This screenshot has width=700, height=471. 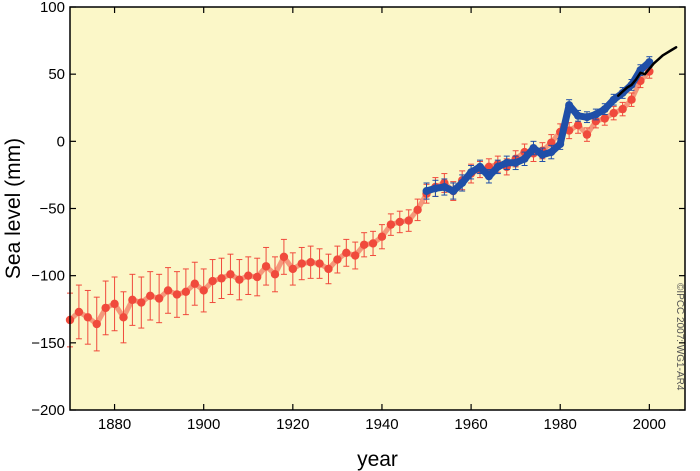 I want to click on x-tick-label: 2000, so click(x=649, y=424).